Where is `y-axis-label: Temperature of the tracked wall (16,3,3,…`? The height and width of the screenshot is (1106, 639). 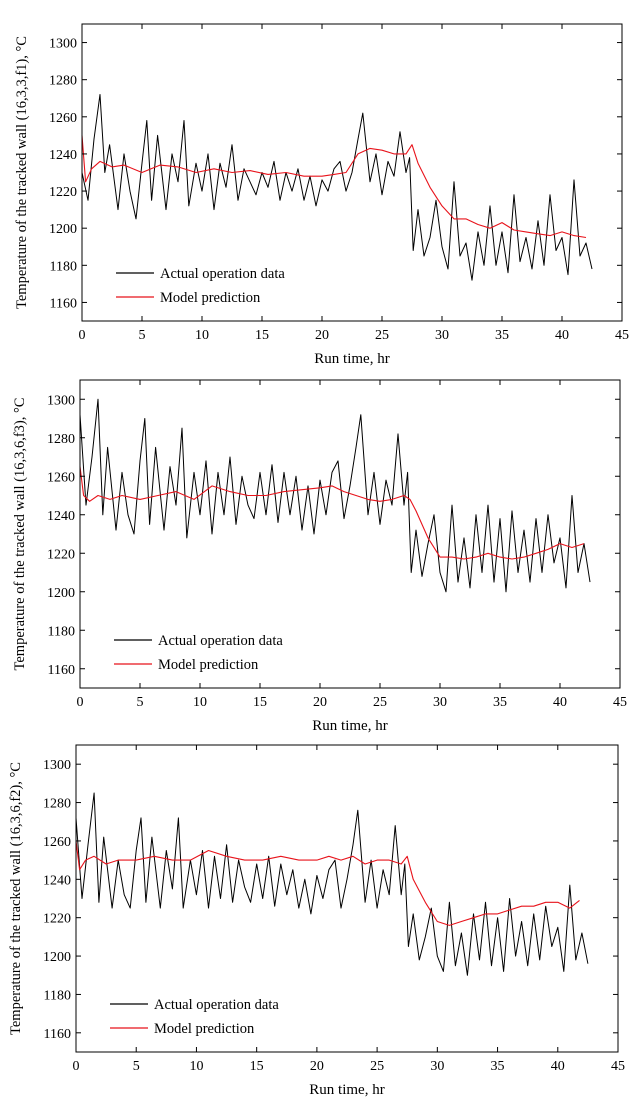
y-axis-label: Temperature of the tracked wall (16,3,3,… is located at coordinates (22, 172).